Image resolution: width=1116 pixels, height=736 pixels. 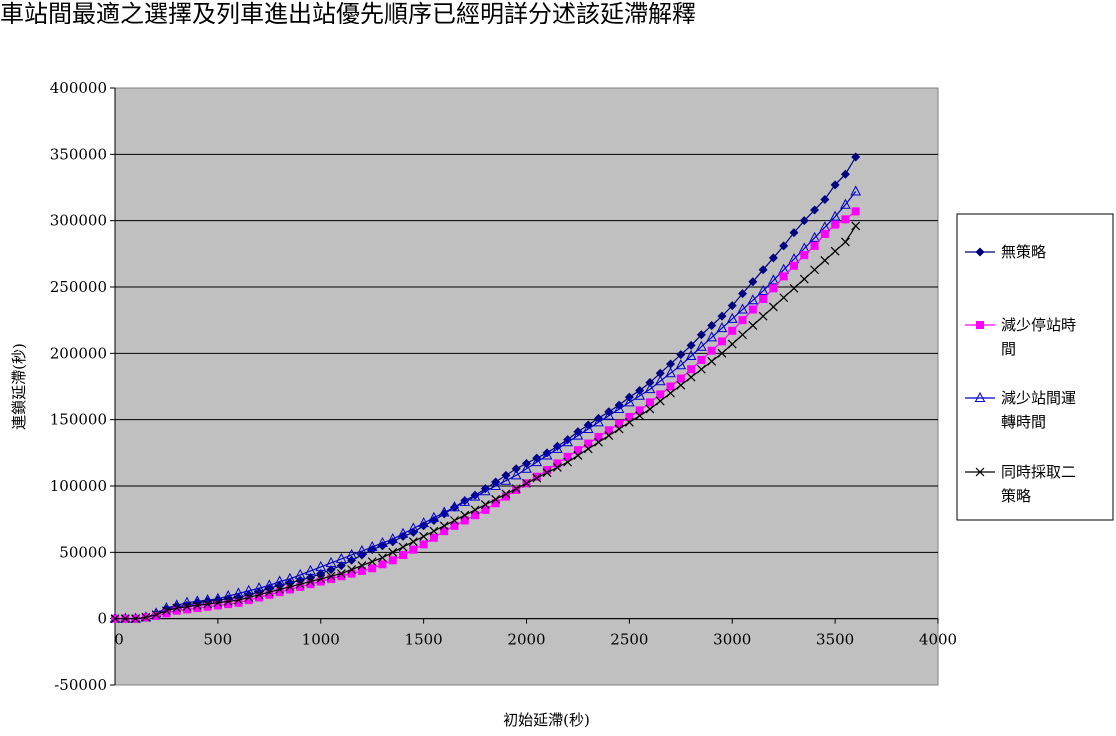 I want to click on legend-label: 轉時間, so click(x=1023, y=422).